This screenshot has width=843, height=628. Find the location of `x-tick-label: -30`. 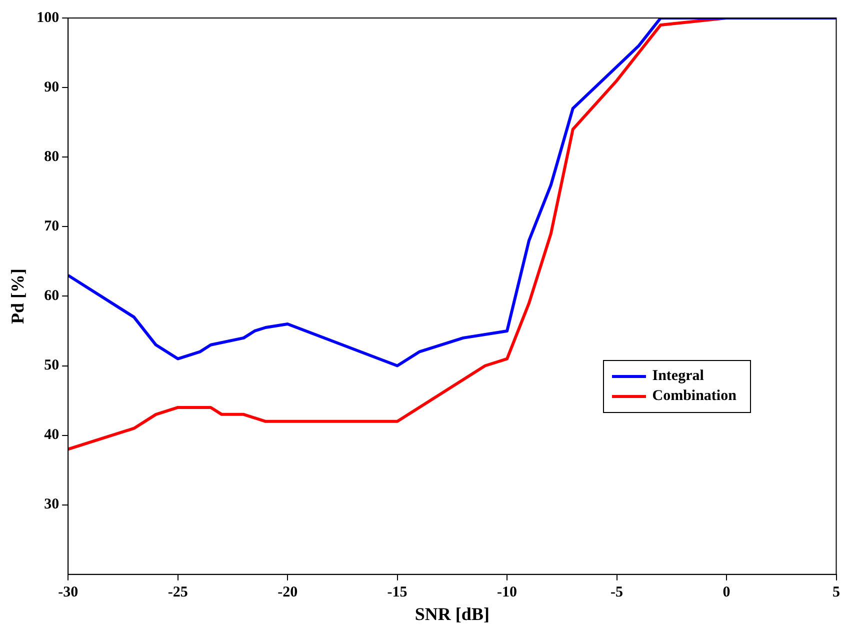

x-tick-label: -30 is located at coordinates (68, 592).